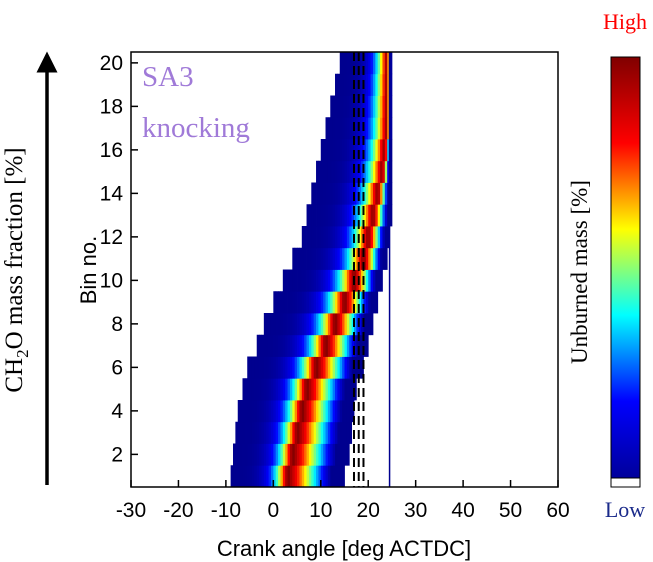 Image resolution: width=653 pixels, height=562 pixels. I want to click on y-tick-label: 12, so click(111, 237).